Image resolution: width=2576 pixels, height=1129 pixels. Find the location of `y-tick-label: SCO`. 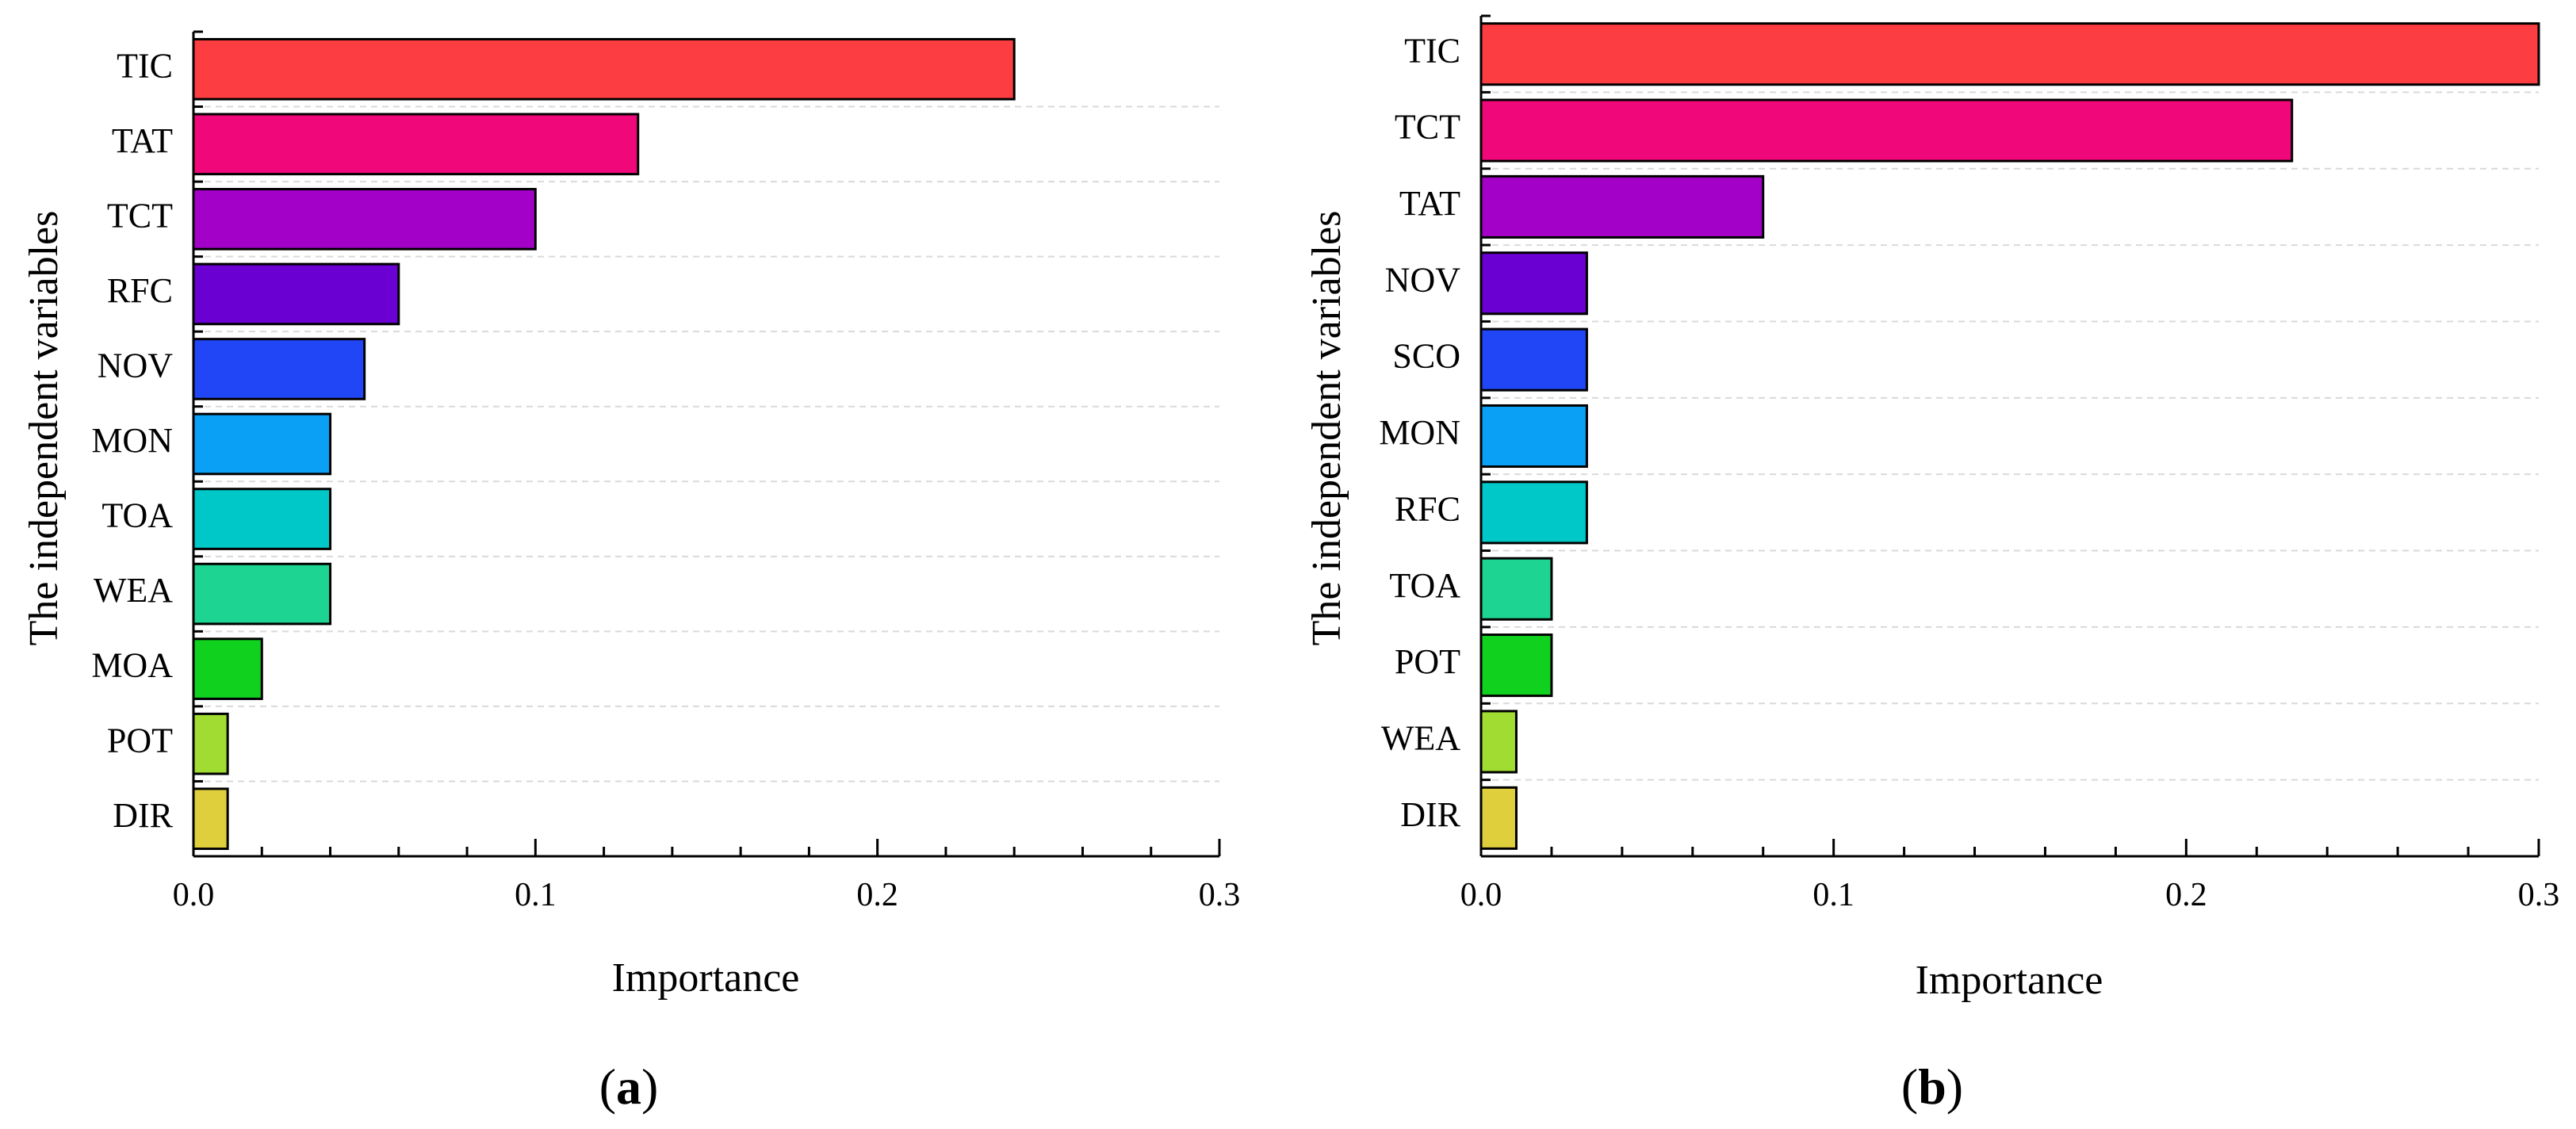

y-tick-label: SCO is located at coordinates (1426, 356).